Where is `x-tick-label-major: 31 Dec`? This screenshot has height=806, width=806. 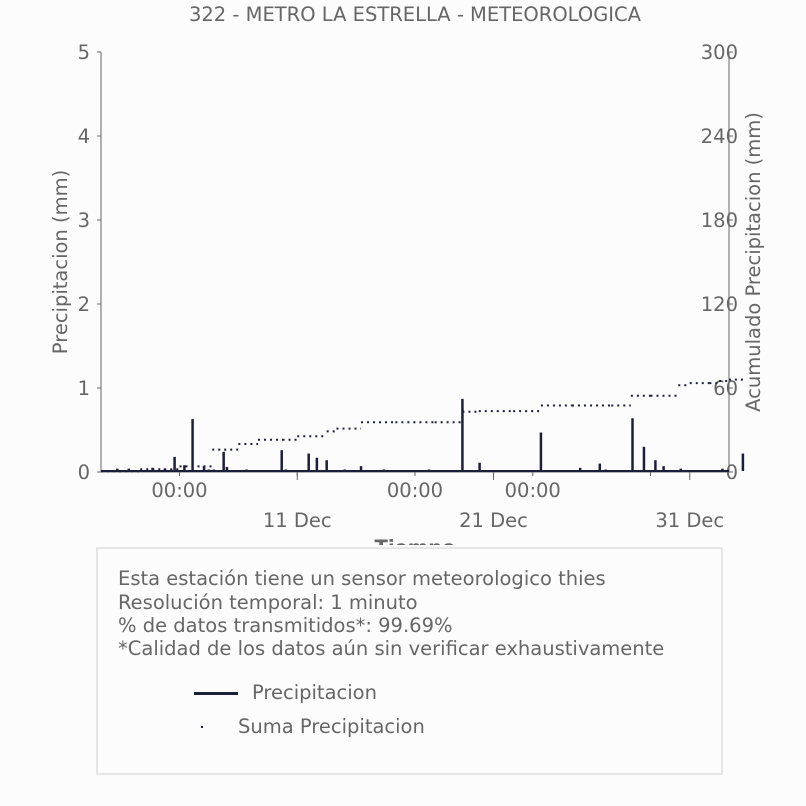 x-tick-label-major: 31 Dec is located at coordinates (689, 520).